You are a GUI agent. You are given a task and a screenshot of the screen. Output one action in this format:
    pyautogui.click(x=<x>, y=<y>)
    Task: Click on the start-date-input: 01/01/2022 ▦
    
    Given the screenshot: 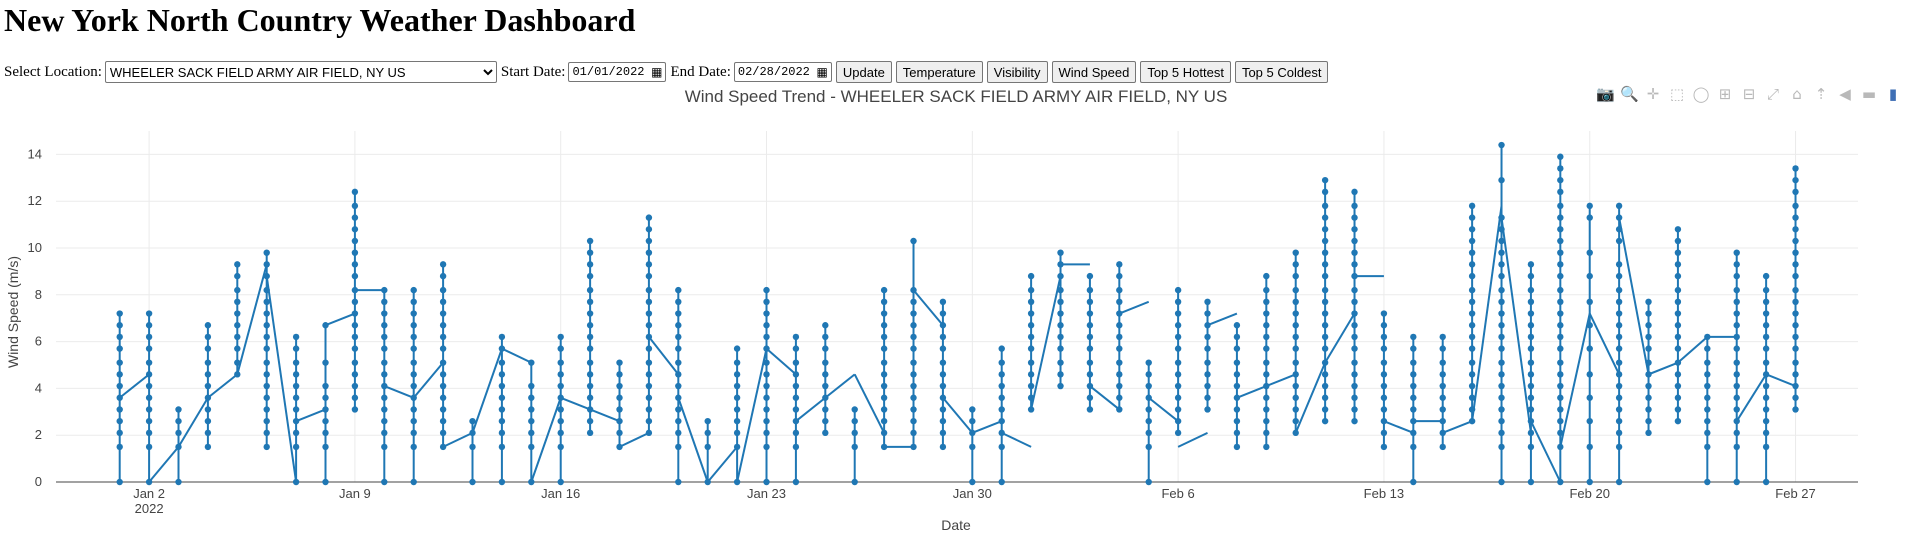 What is the action you would take?
    pyautogui.click(x=617, y=72)
    